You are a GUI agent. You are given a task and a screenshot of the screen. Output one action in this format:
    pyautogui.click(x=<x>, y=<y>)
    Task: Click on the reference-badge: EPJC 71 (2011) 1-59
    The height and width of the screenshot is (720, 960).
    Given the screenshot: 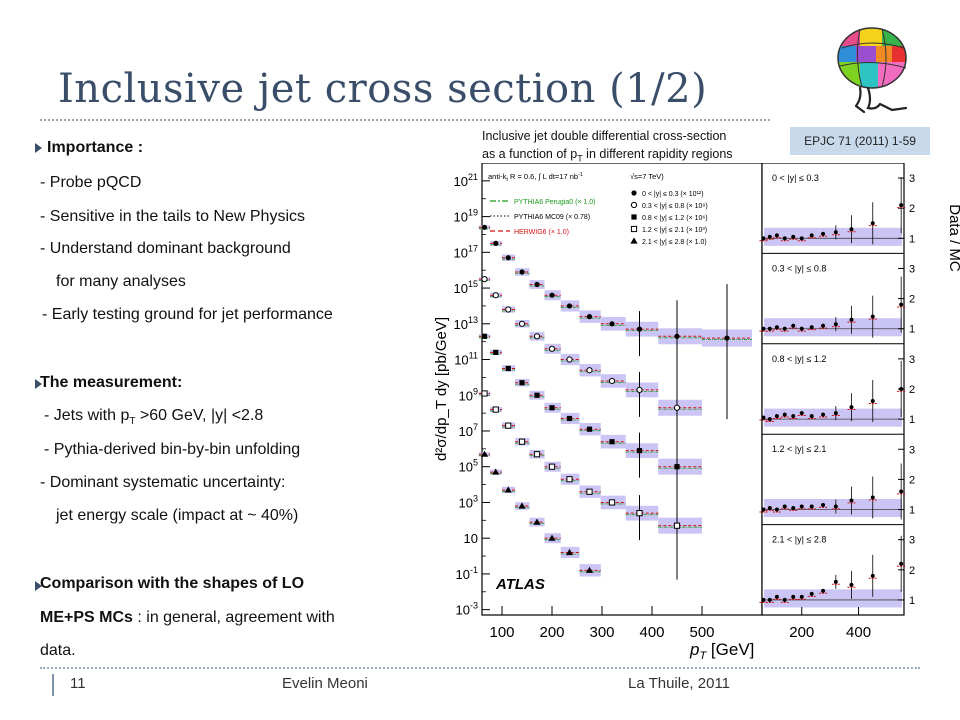 What is the action you would take?
    pyautogui.click(x=860, y=141)
    